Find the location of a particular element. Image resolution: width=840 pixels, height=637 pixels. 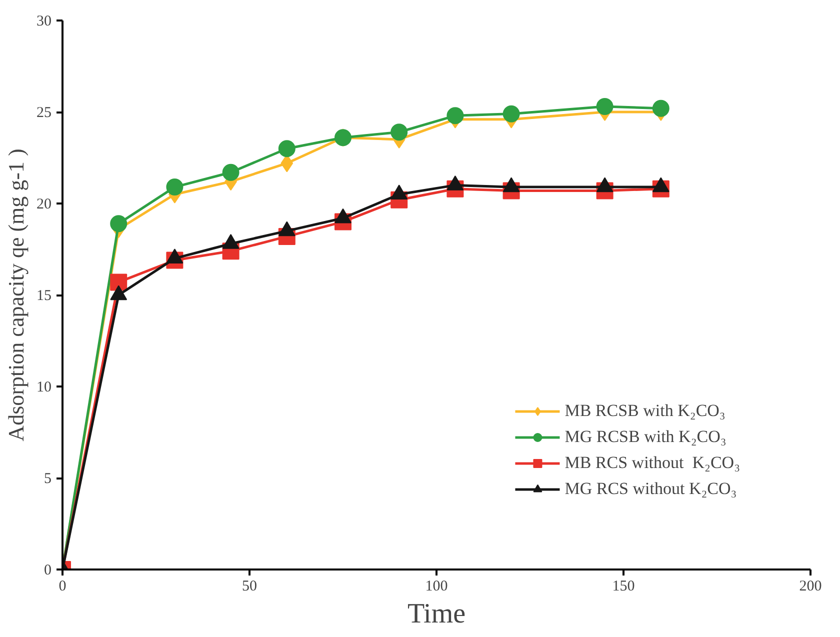

x-tick-label: 0 is located at coordinates (62, 586).